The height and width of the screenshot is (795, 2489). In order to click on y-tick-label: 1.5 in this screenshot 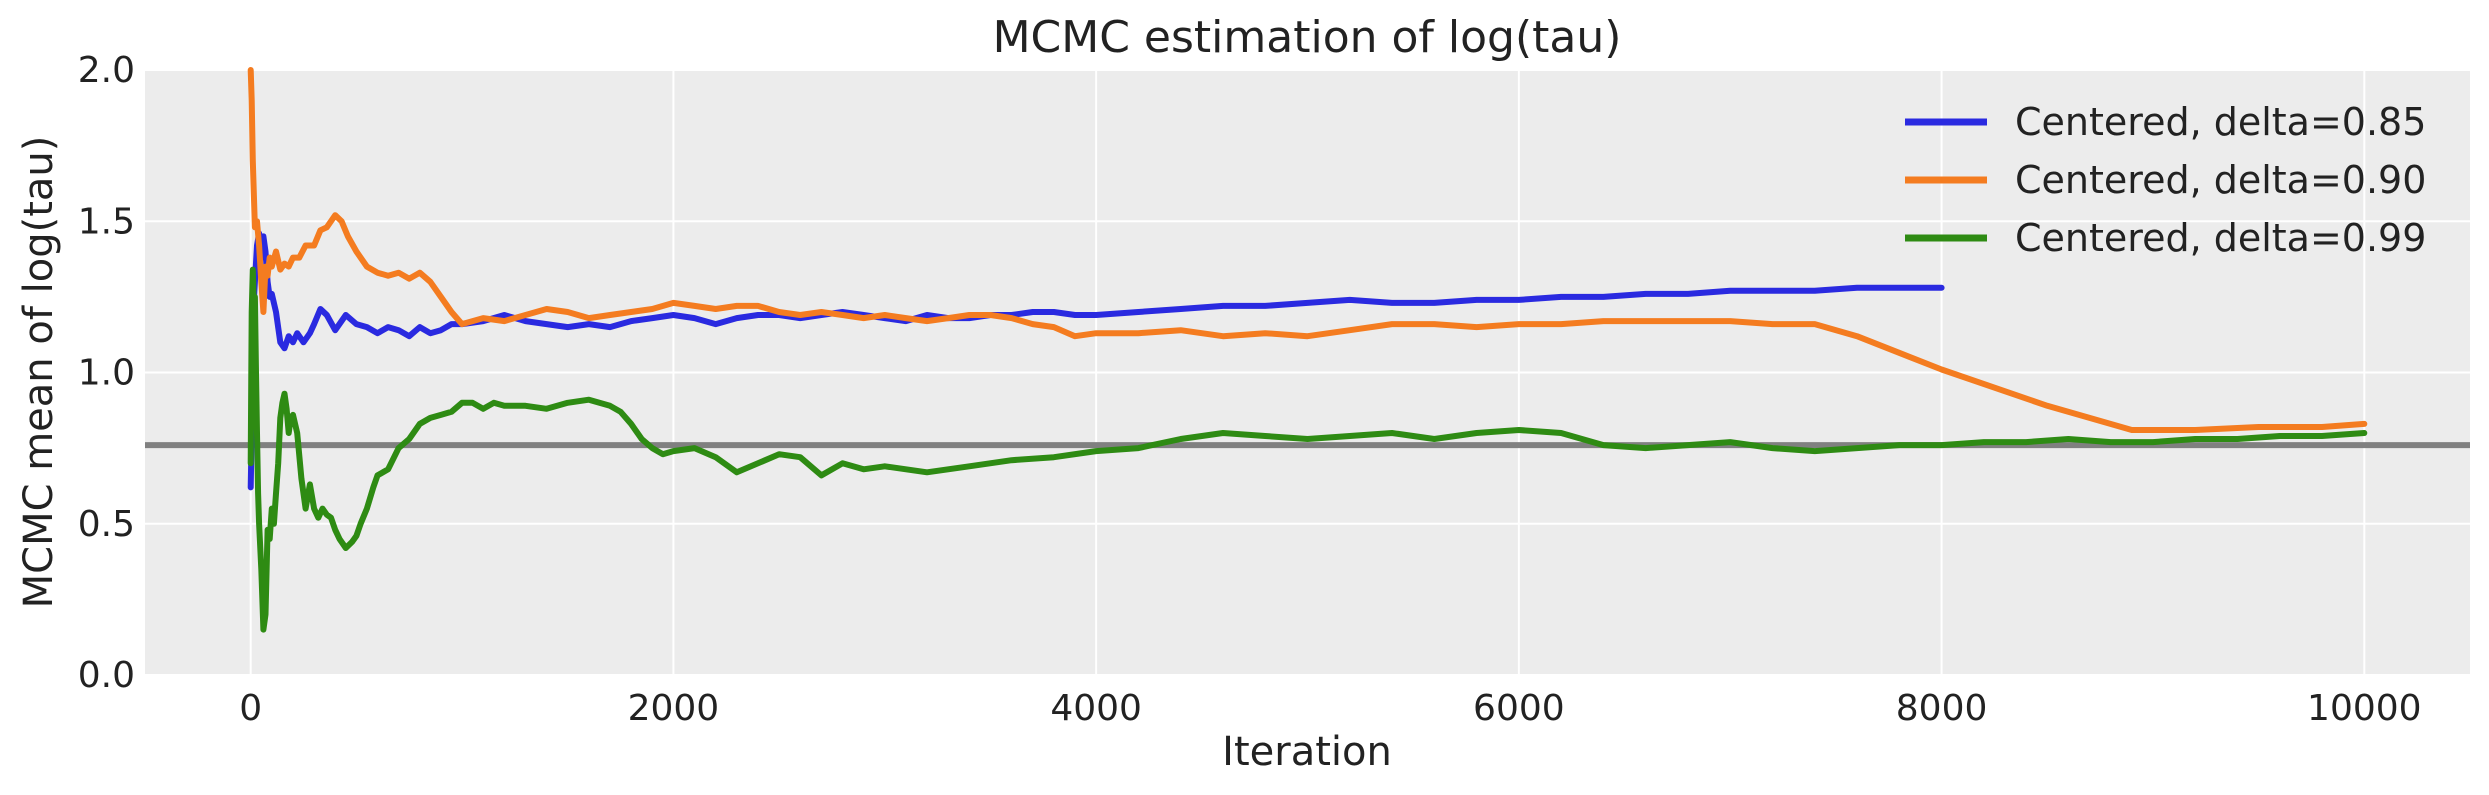, I will do `click(106, 221)`.